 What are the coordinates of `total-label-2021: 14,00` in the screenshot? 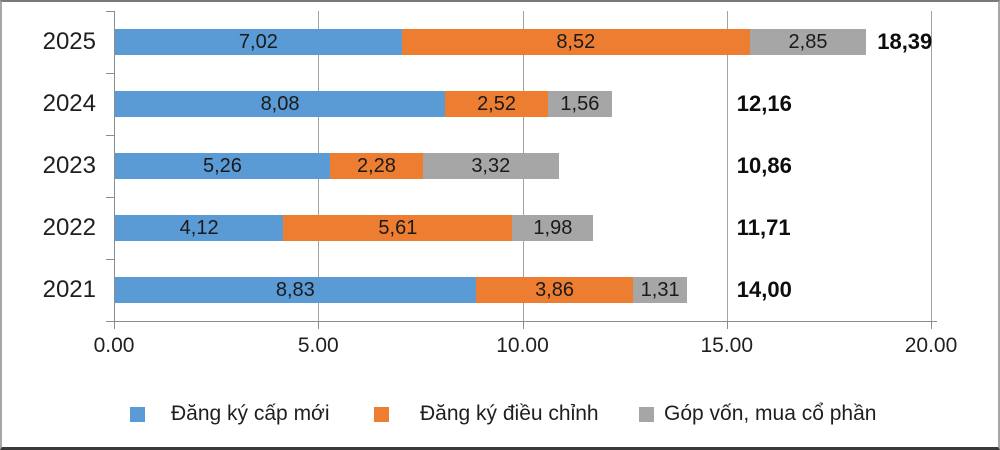 It's located at (764, 289).